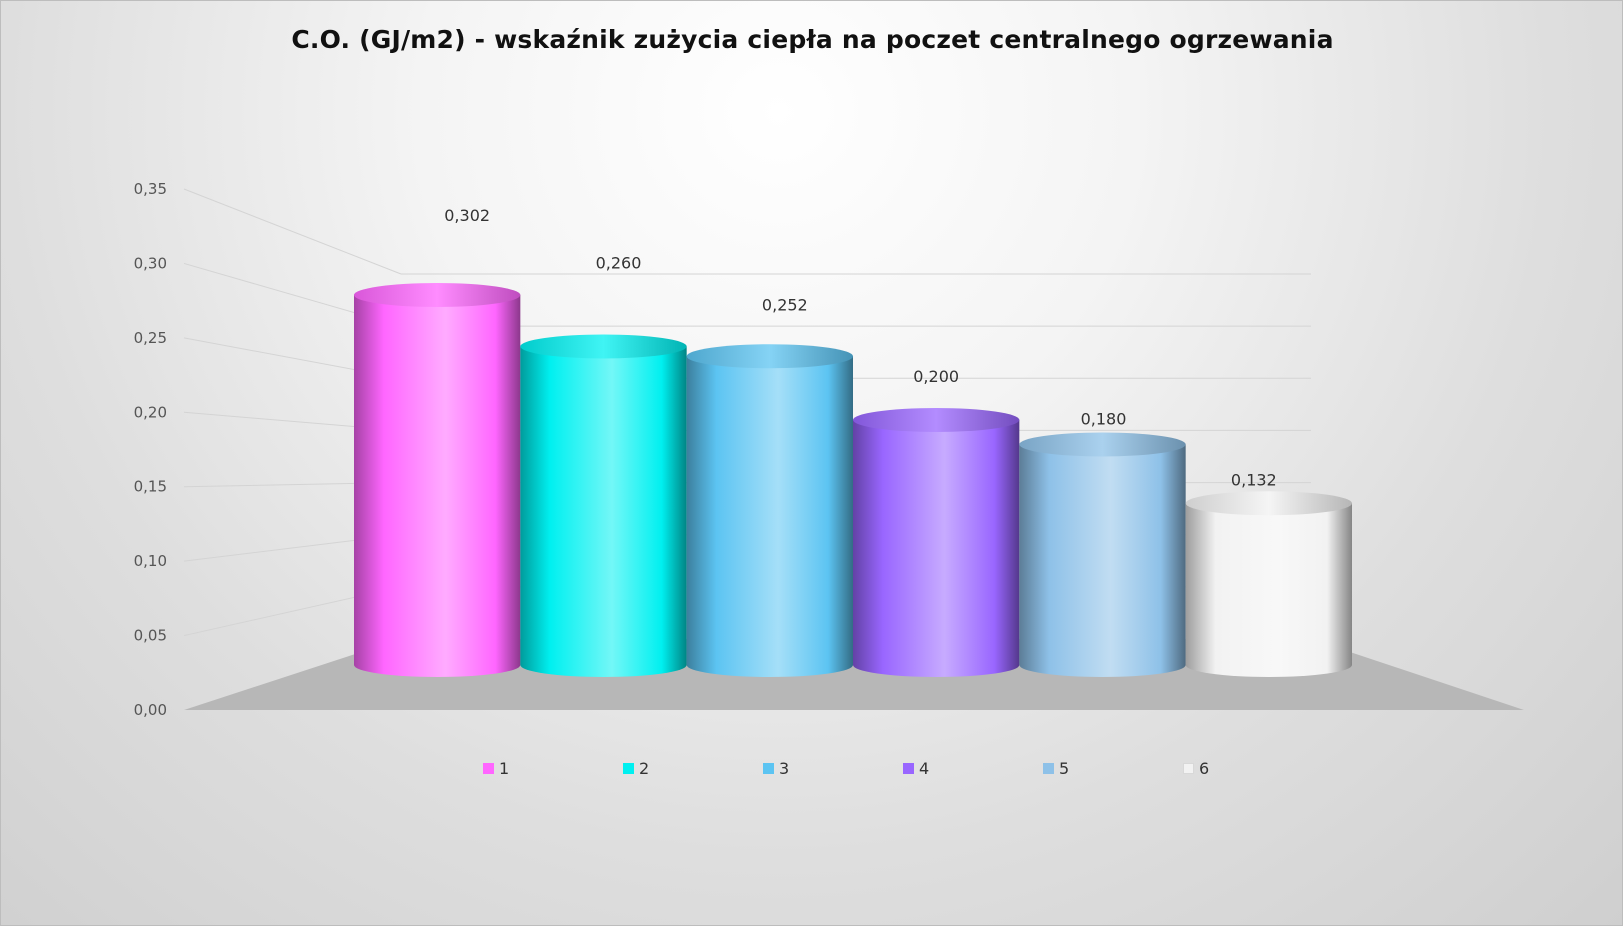 Image resolution: width=1623 pixels, height=927 pixels. Describe the element at coordinates (784, 768) in the screenshot. I see `legend-label: 3` at that location.